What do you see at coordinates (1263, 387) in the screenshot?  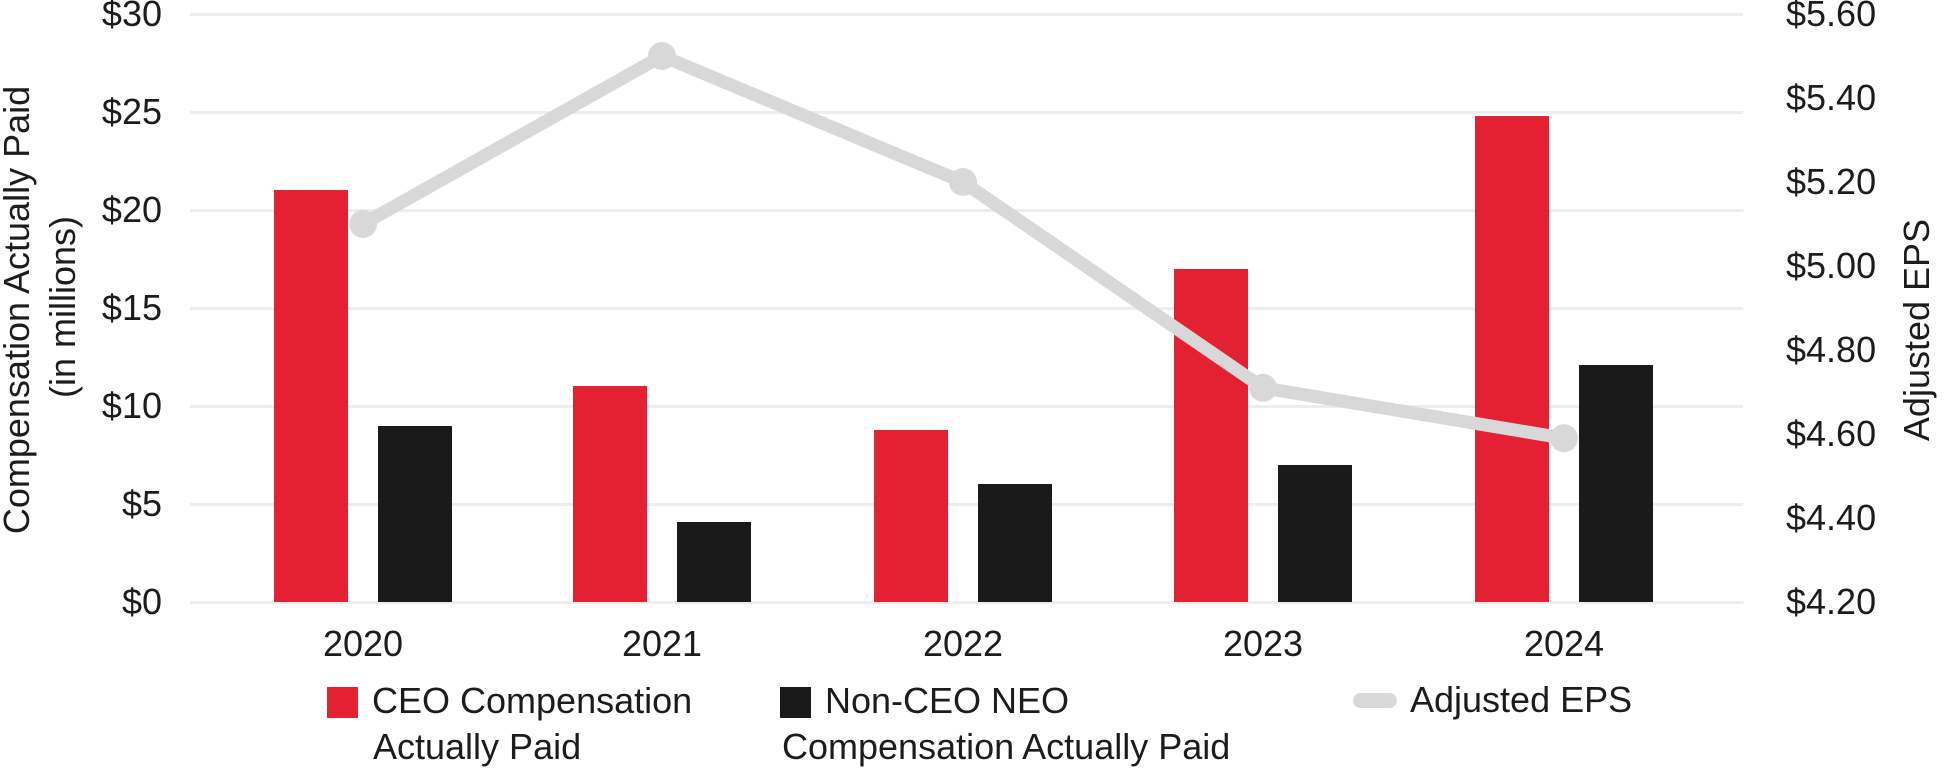 I see `adjusted-eps-marker-2023` at bounding box center [1263, 387].